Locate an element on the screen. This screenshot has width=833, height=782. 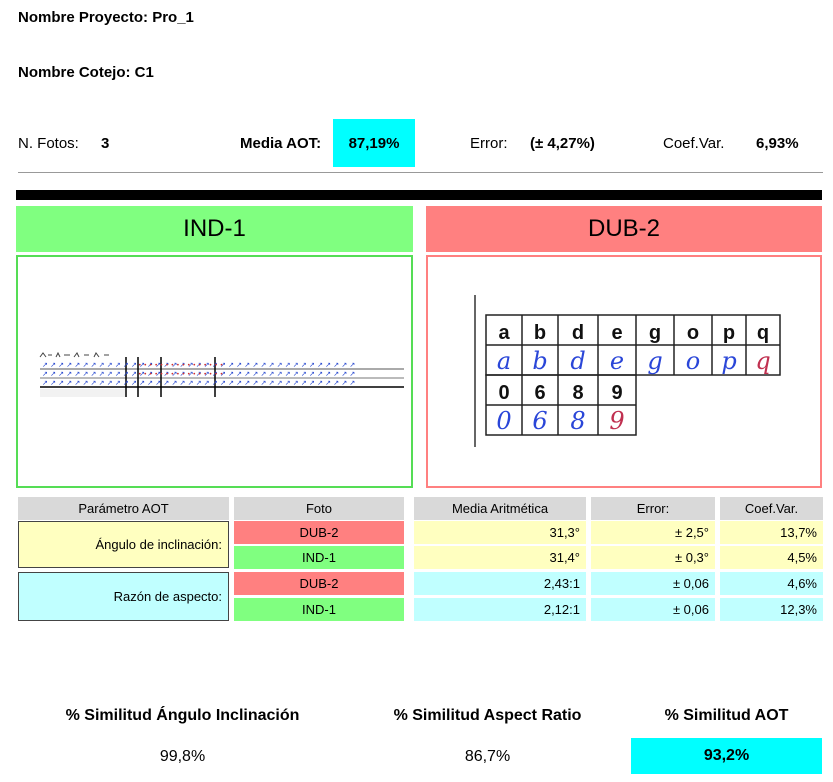
row-angle-dub-media: 31,3° is located at coordinates (500, 532).